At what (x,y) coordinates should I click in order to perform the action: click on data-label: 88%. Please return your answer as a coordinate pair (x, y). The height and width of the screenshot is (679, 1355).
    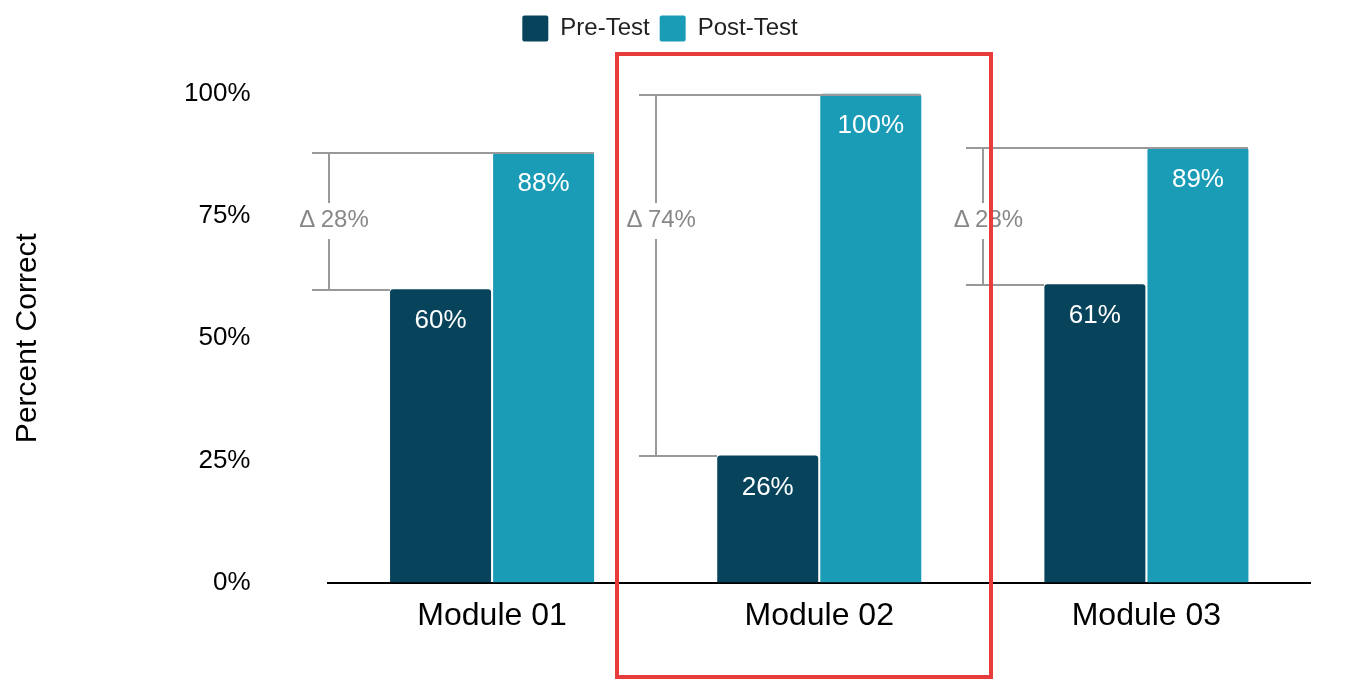
    Looking at the image, I should click on (543, 182).